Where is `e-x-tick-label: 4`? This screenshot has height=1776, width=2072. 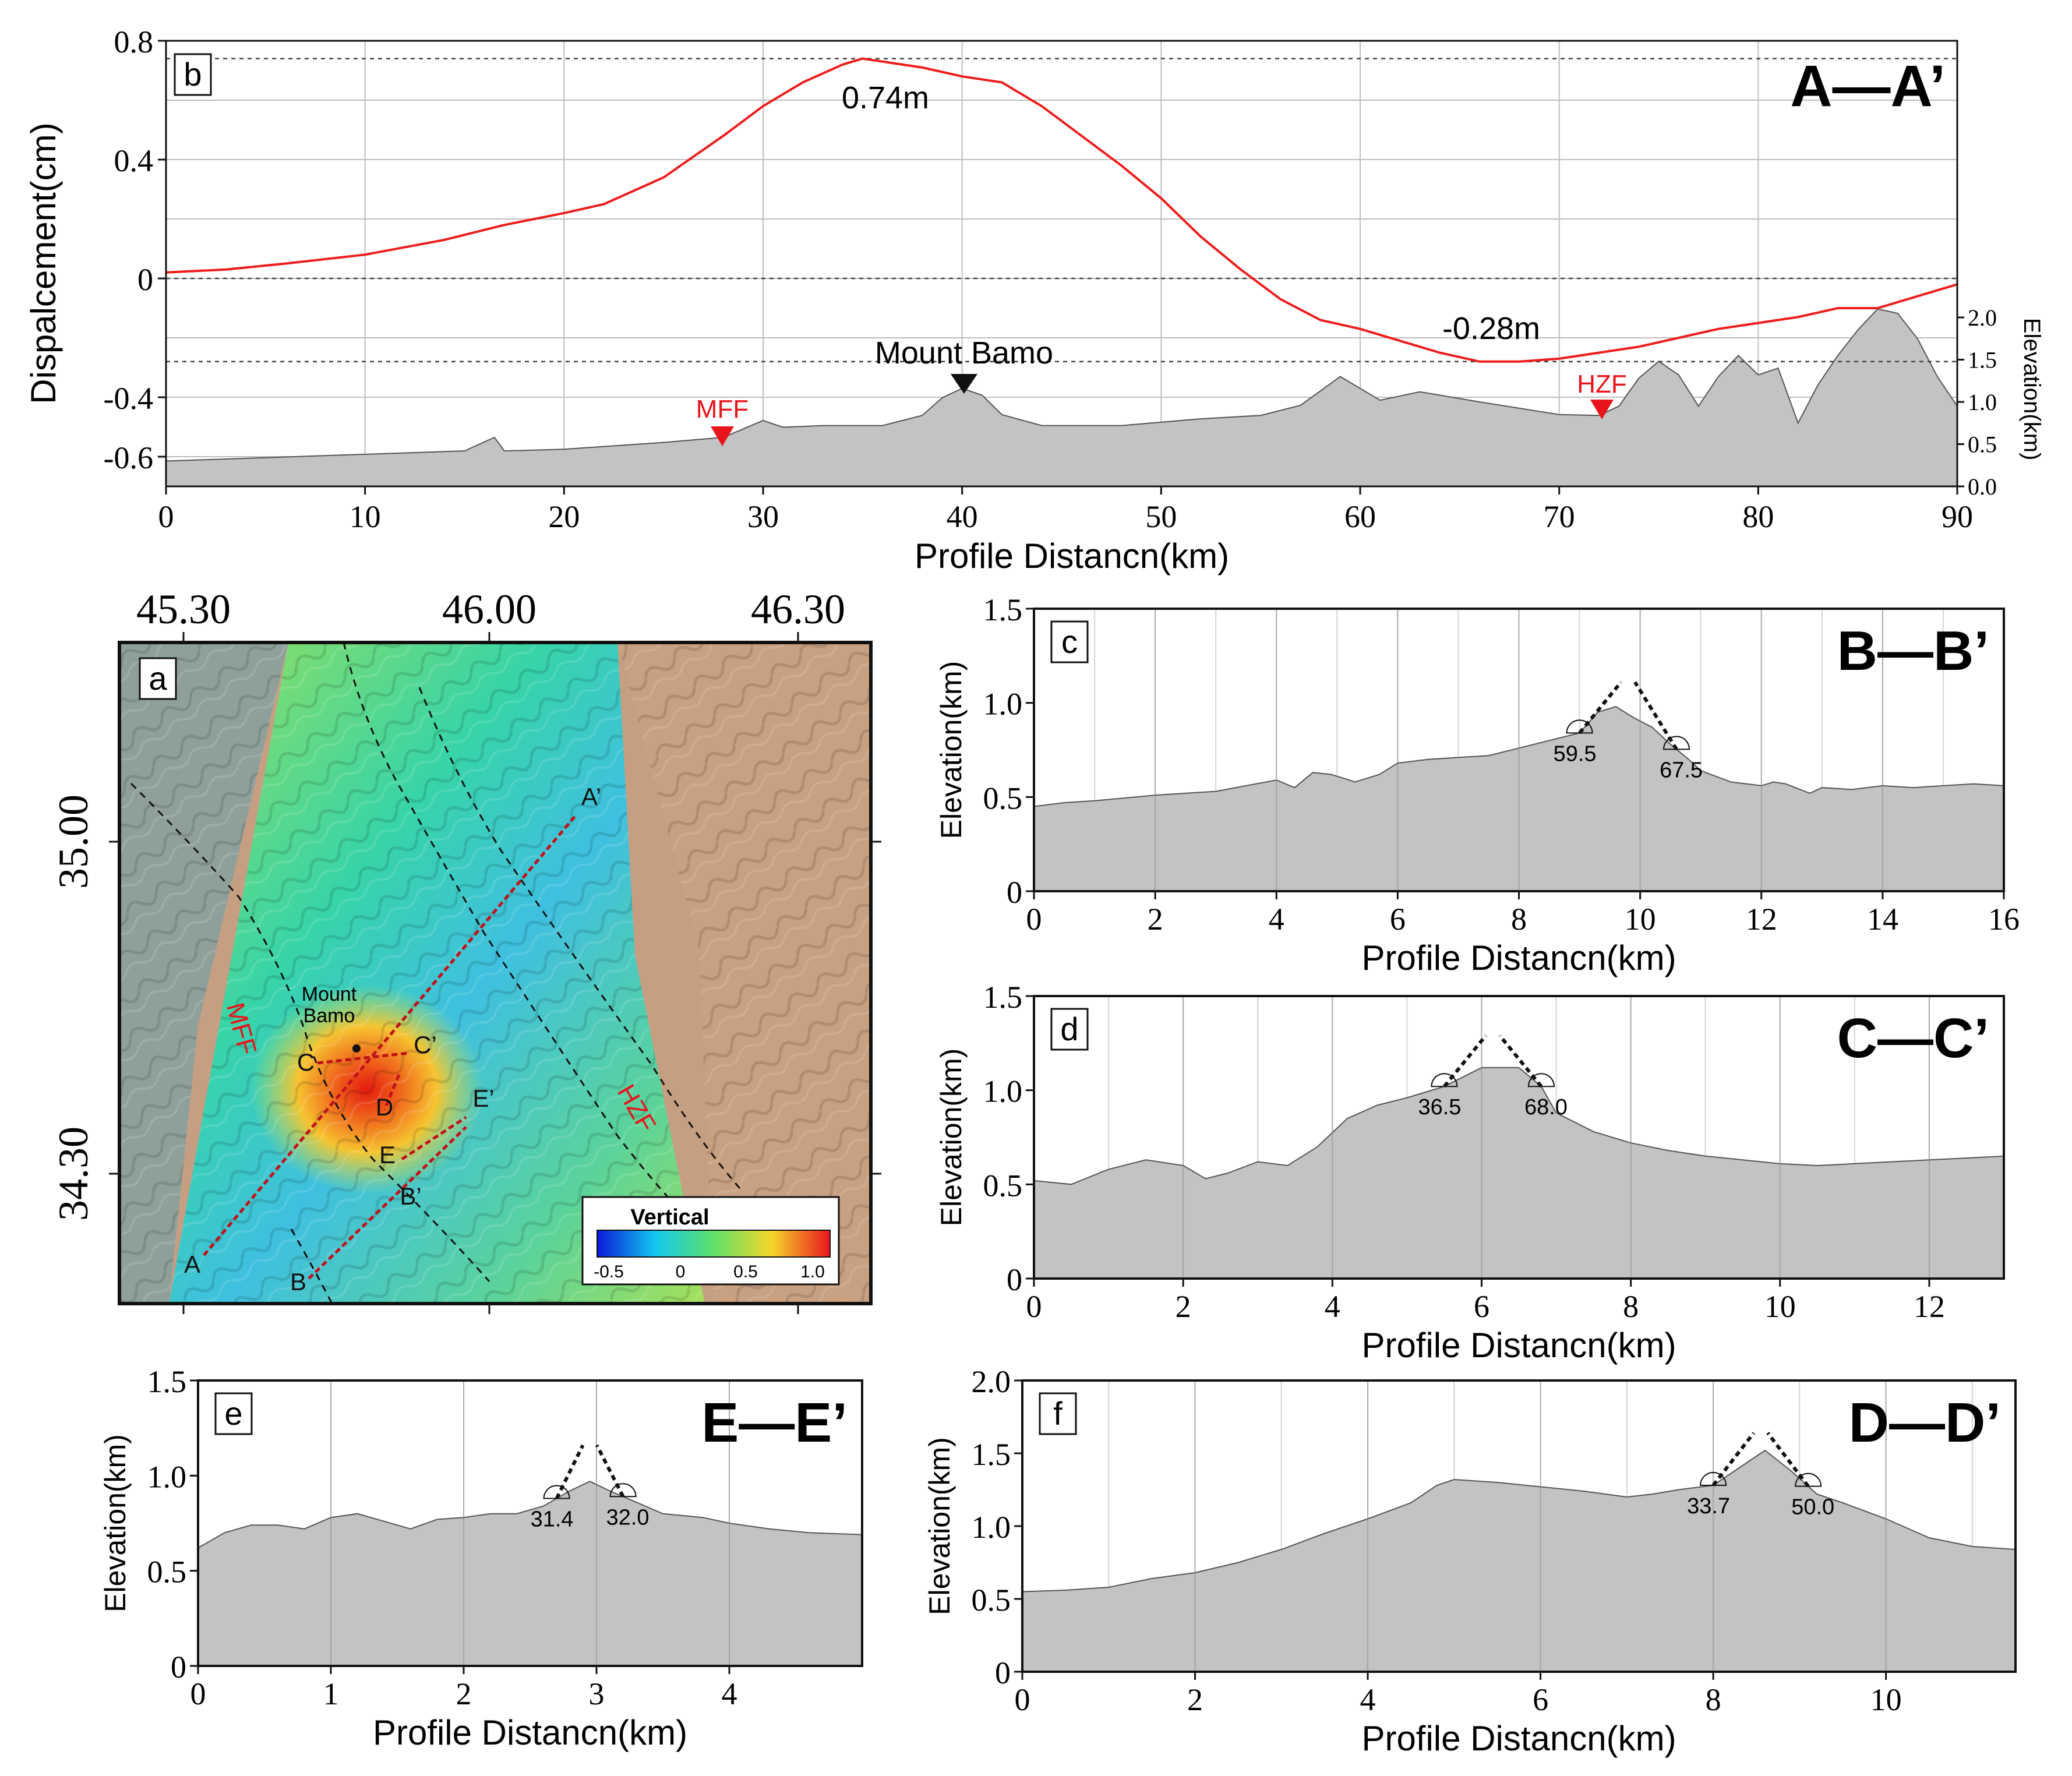
e-x-tick-label: 4 is located at coordinates (730, 1694).